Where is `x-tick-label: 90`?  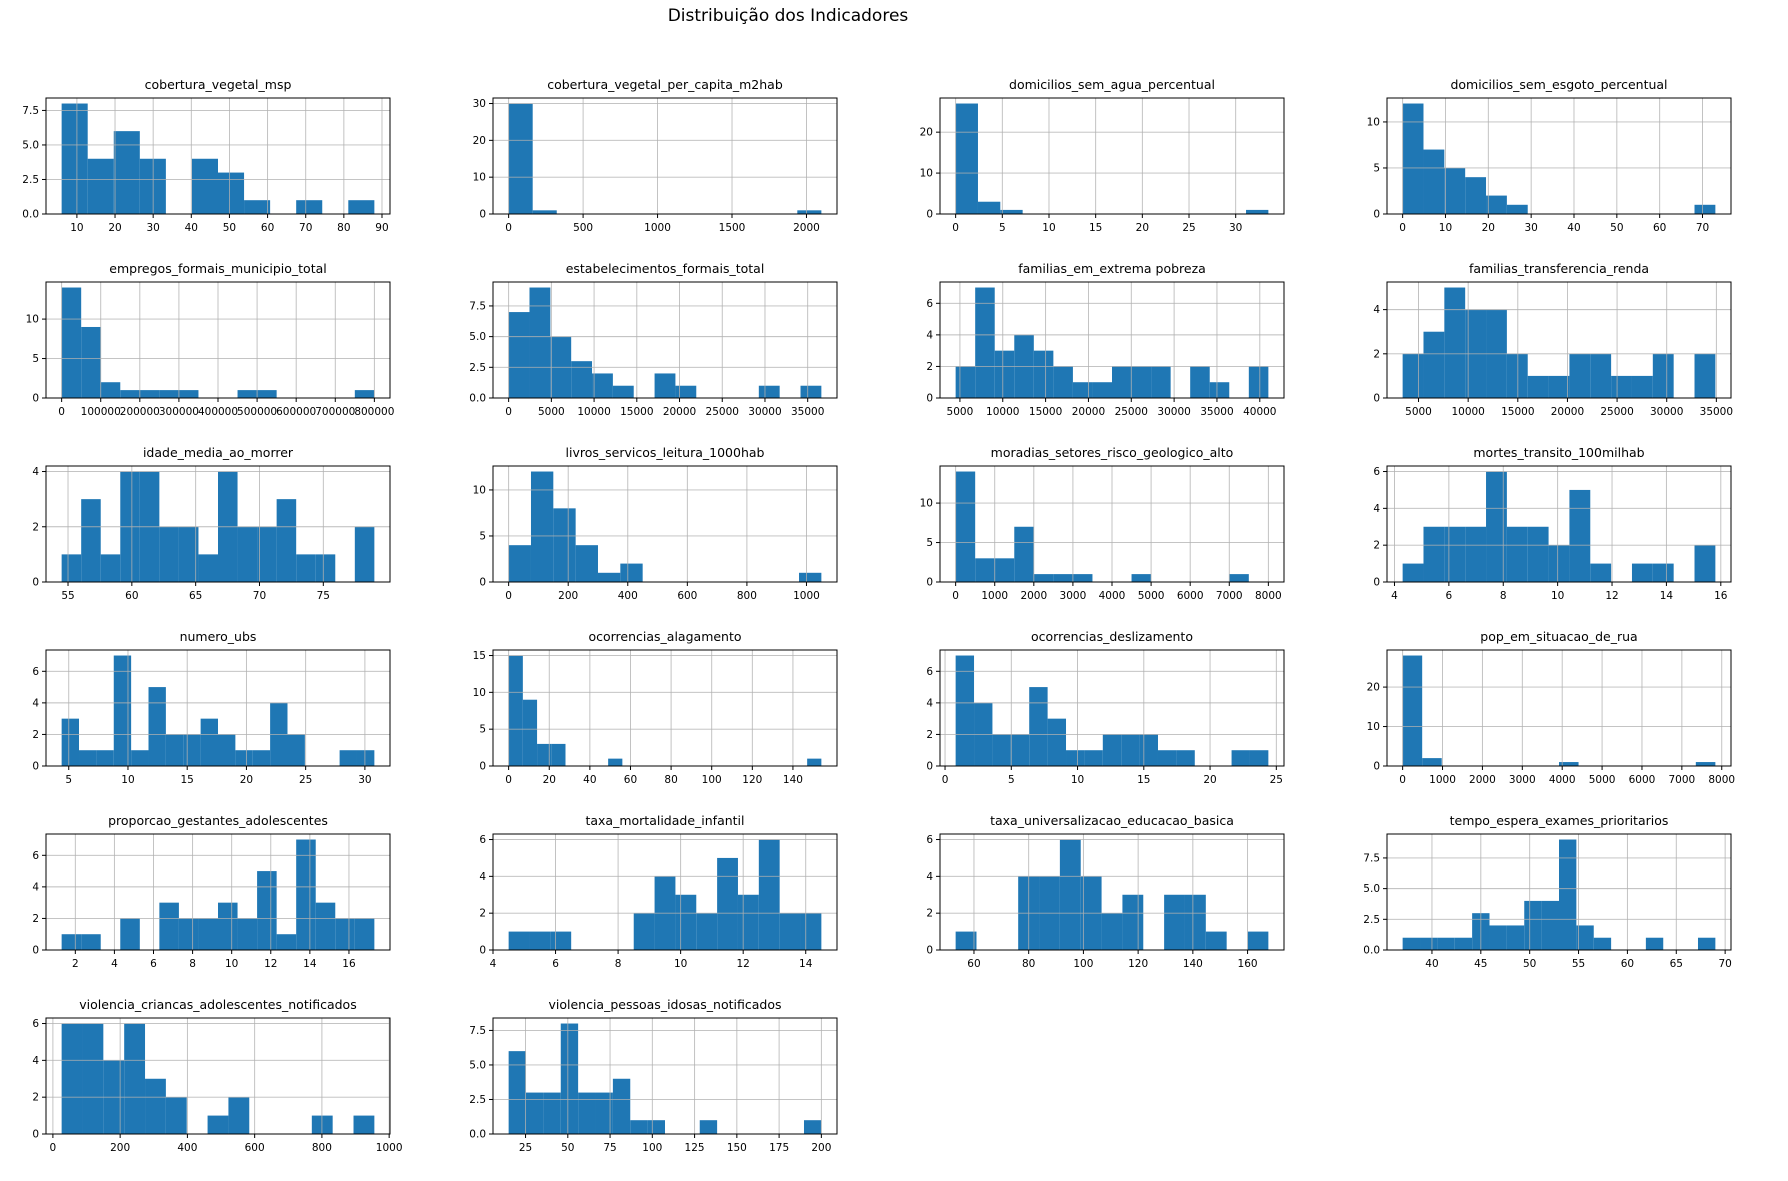
x-tick-label: 90 is located at coordinates (381, 228).